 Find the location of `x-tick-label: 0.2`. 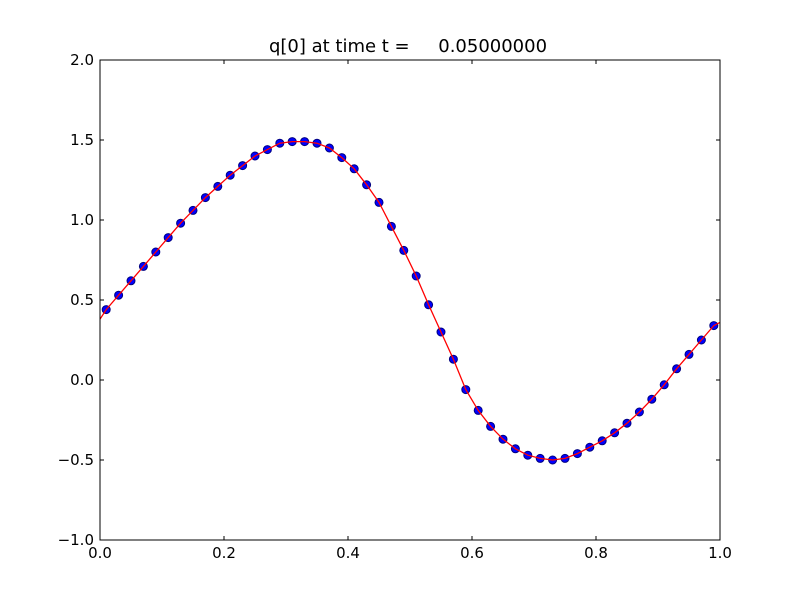

x-tick-label: 0.2 is located at coordinates (224, 553).